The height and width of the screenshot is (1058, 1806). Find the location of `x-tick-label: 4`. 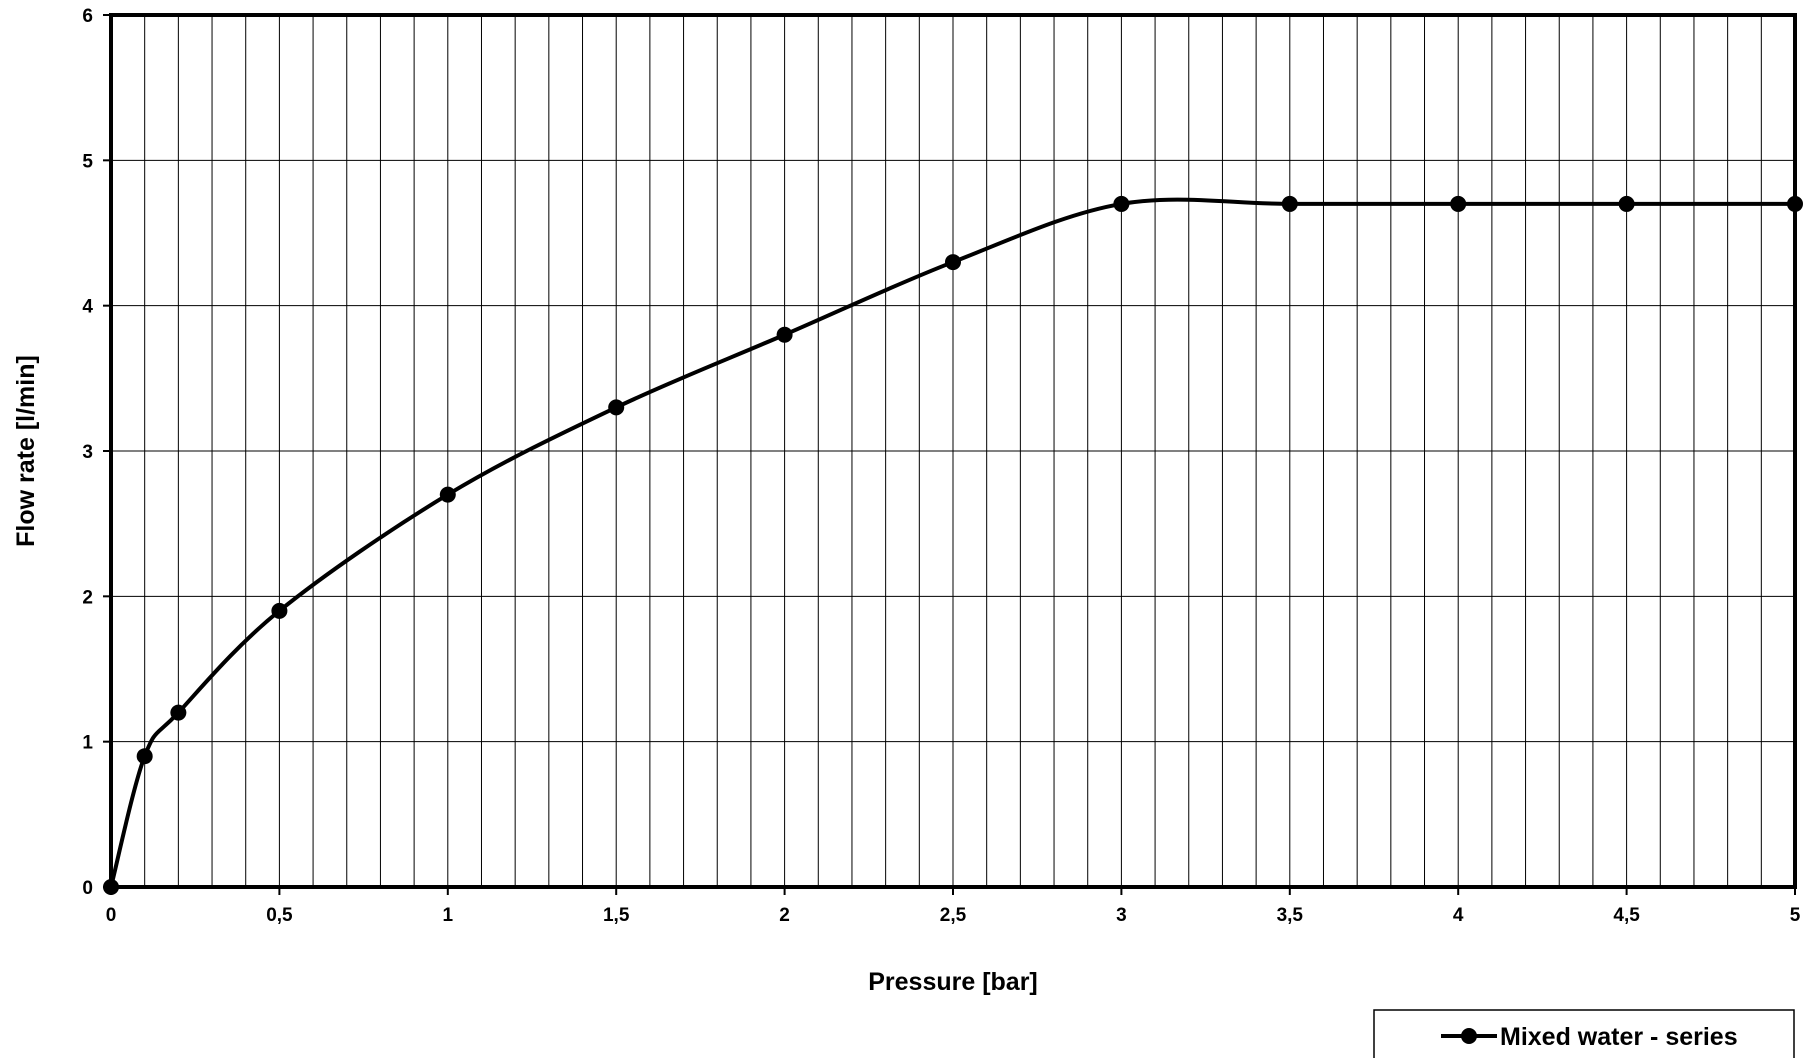

x-tick-label: 4 is located at coordinates (1458, 915).